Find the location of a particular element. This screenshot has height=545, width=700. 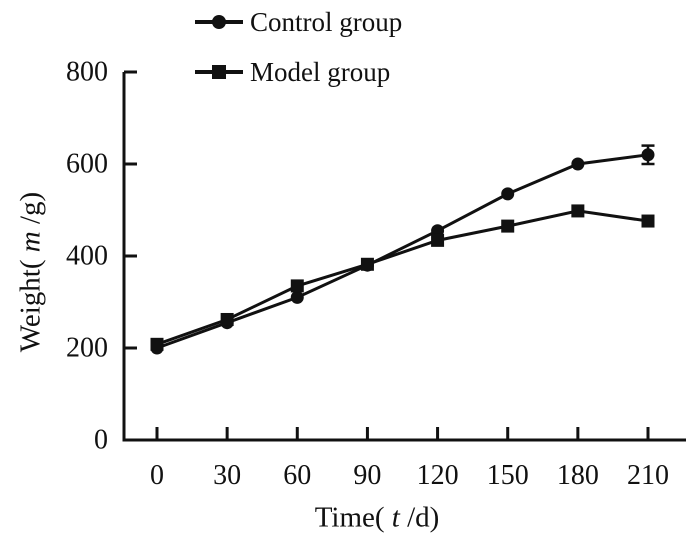

x-tick-label: 90 is located at coordinates (367, 475).